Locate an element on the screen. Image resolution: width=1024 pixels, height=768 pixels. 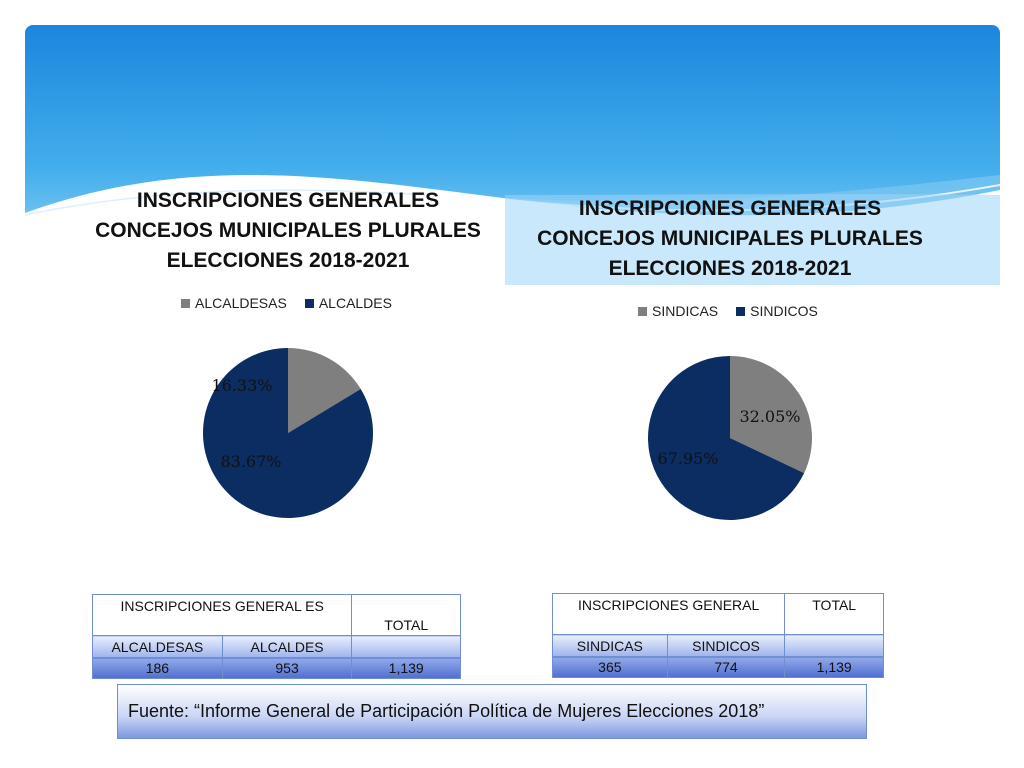
right-pie-chart: 32.05% 67.95% is located at coordinates (730, 438).